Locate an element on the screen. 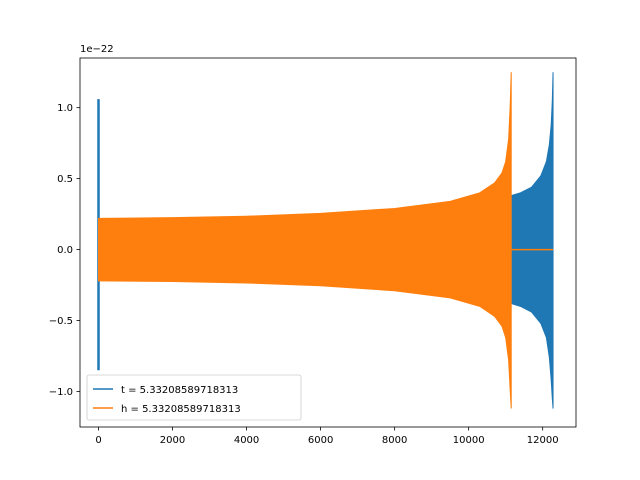  series-t-oscillation-band is located at coordinates (532, 240).